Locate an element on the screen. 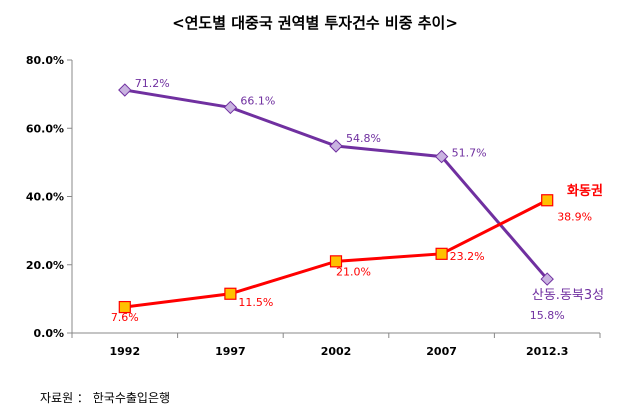 The width and height of the screenshot is (630, 414). x-tick-label: 2012.3 is located at coordinates (547, 351).